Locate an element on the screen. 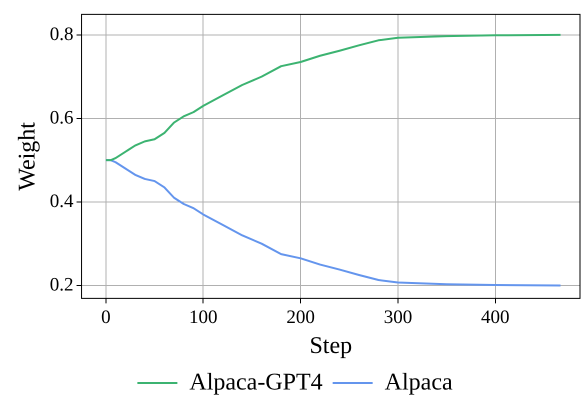 This screenshot has height=405, width=584. x-tick-label: 0 is located at coordinates (106, 317).